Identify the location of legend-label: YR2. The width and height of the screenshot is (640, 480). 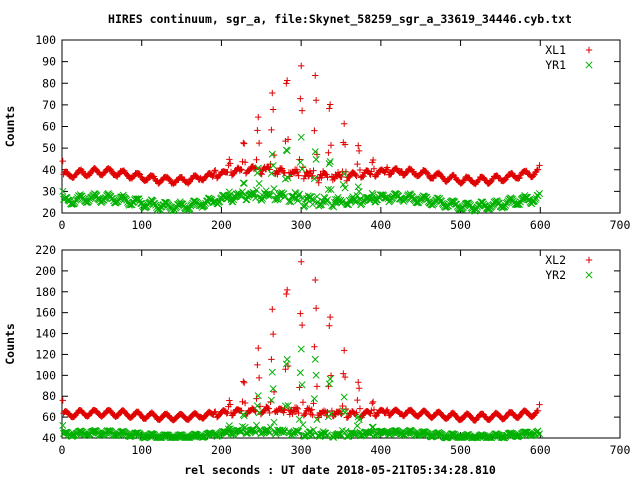
(555, 275).